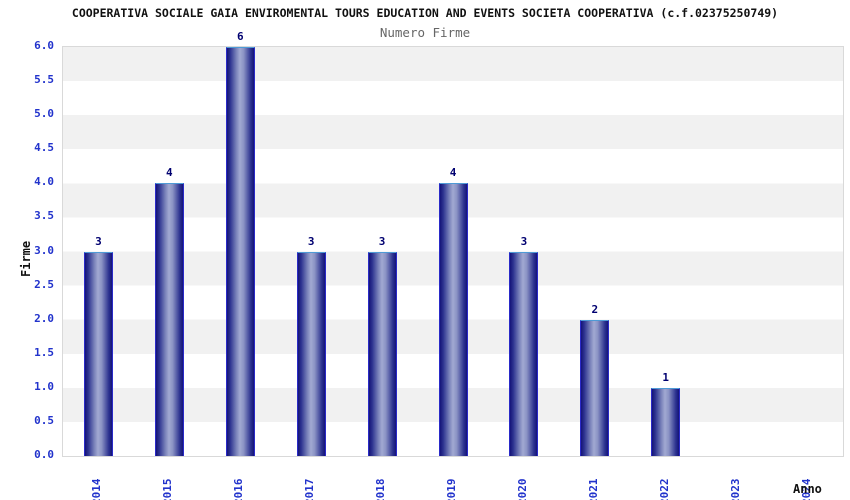 This screenshot has height=500, width=850. Describe the element at coordinates (44, 420) in the screenshot. I see `y-tick-label: 0.5` at that location.